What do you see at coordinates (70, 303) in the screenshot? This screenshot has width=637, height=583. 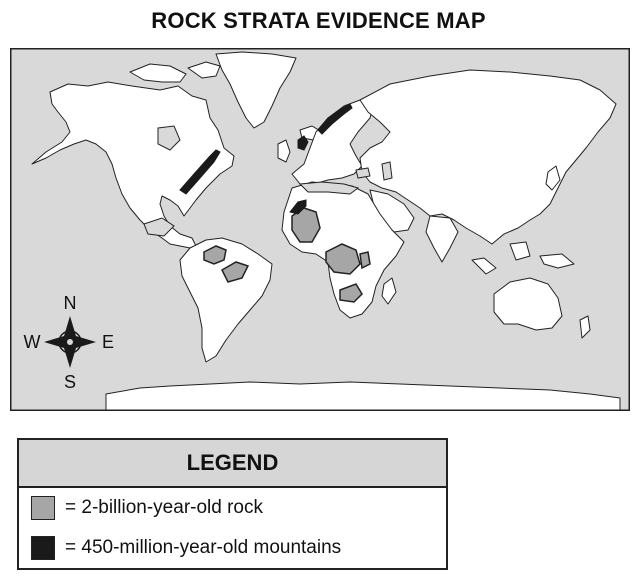 I see `compass-n: N` at bounding box center [70, 303].